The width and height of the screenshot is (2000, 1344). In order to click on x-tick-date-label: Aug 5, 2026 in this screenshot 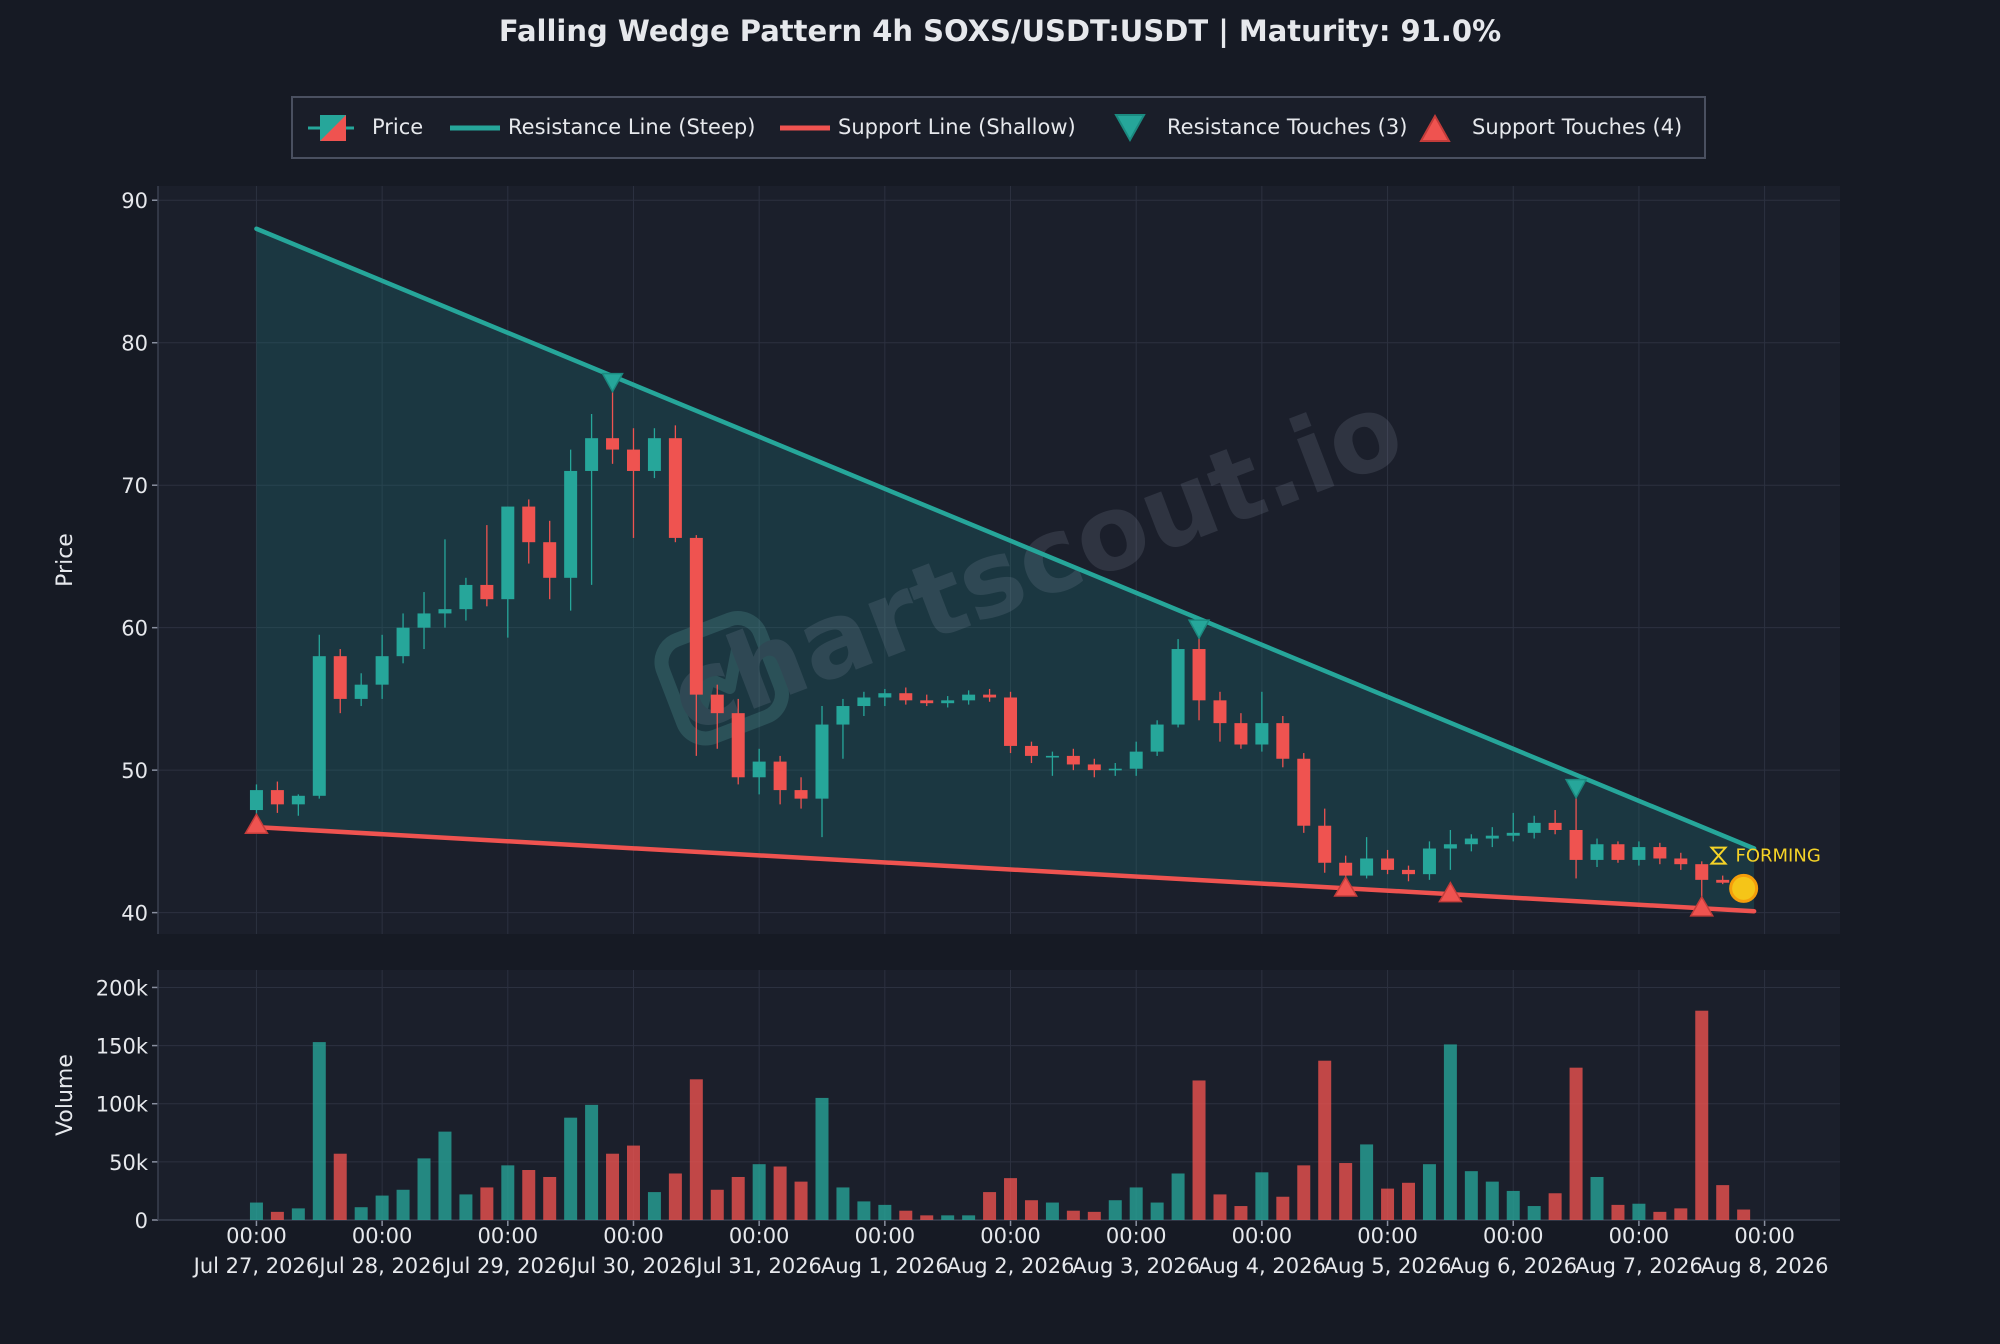, I will do `click(1388, 1266)`.